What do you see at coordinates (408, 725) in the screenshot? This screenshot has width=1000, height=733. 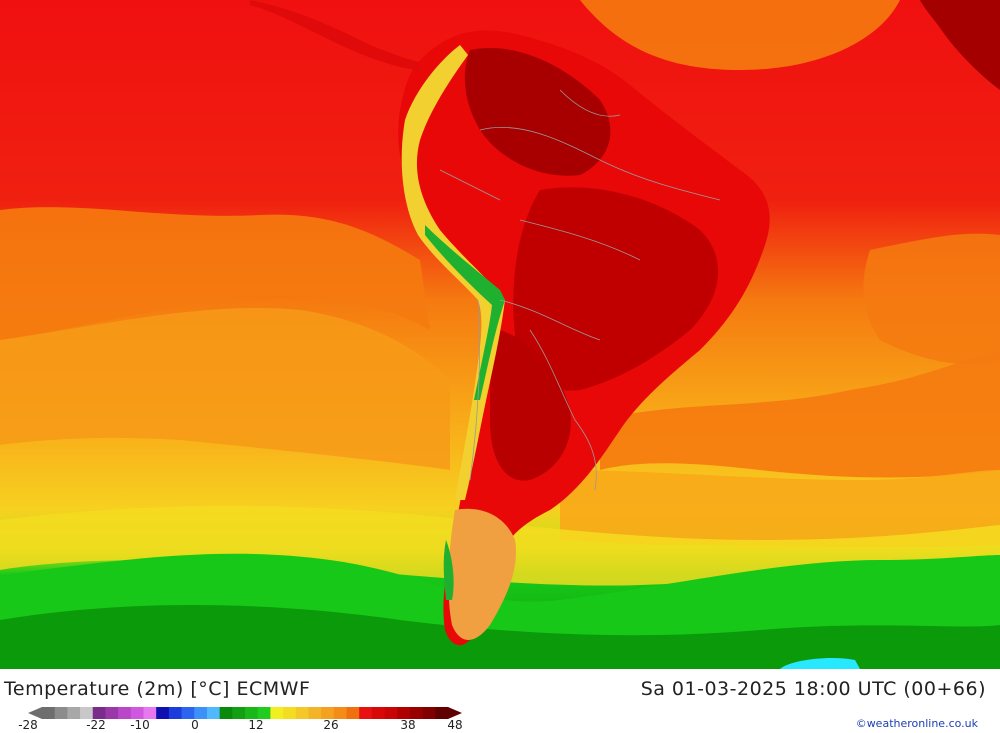 I see `legend-tick: 38` at bounding box center [408, 725].